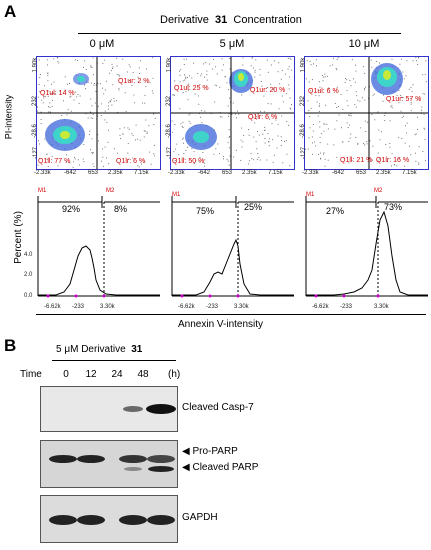 The image size is (431, 550). What do you see at coordinates (96, 112) in the screenshot?
I see `cell-cloud` at bounding box center [96, 112].